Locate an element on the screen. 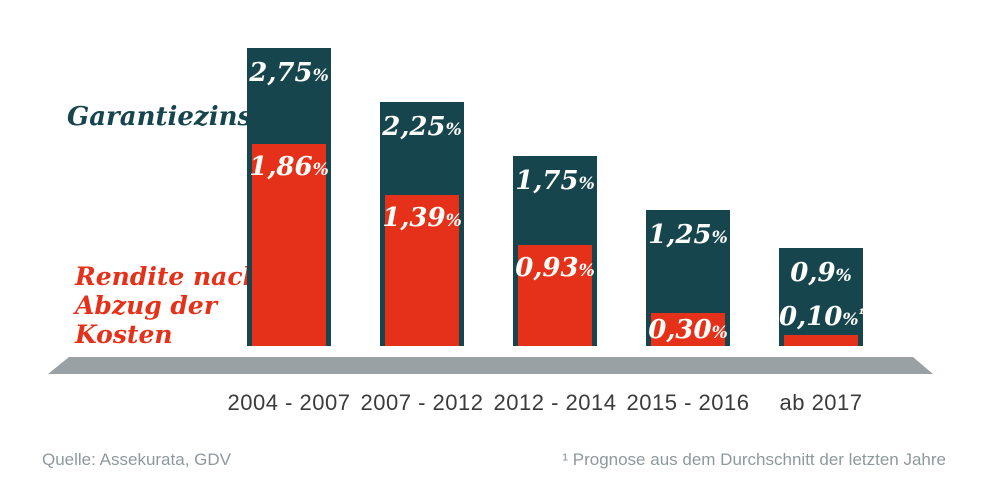  footnote-sup: ¹ is located at coordinates (861, 315).